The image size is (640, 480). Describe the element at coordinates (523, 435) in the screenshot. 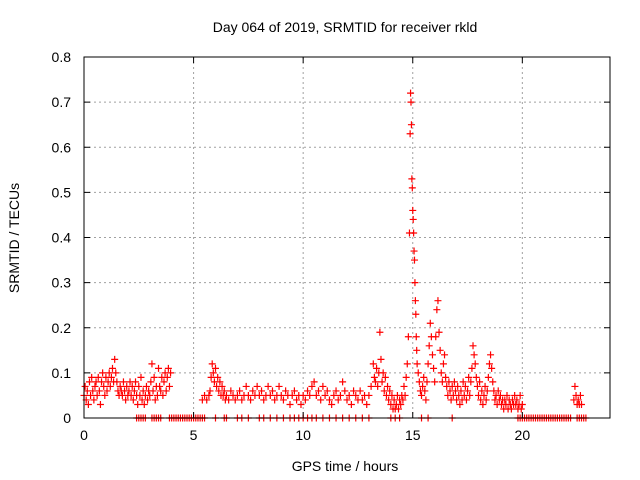

I see `x-tick-label: 20` at that location.